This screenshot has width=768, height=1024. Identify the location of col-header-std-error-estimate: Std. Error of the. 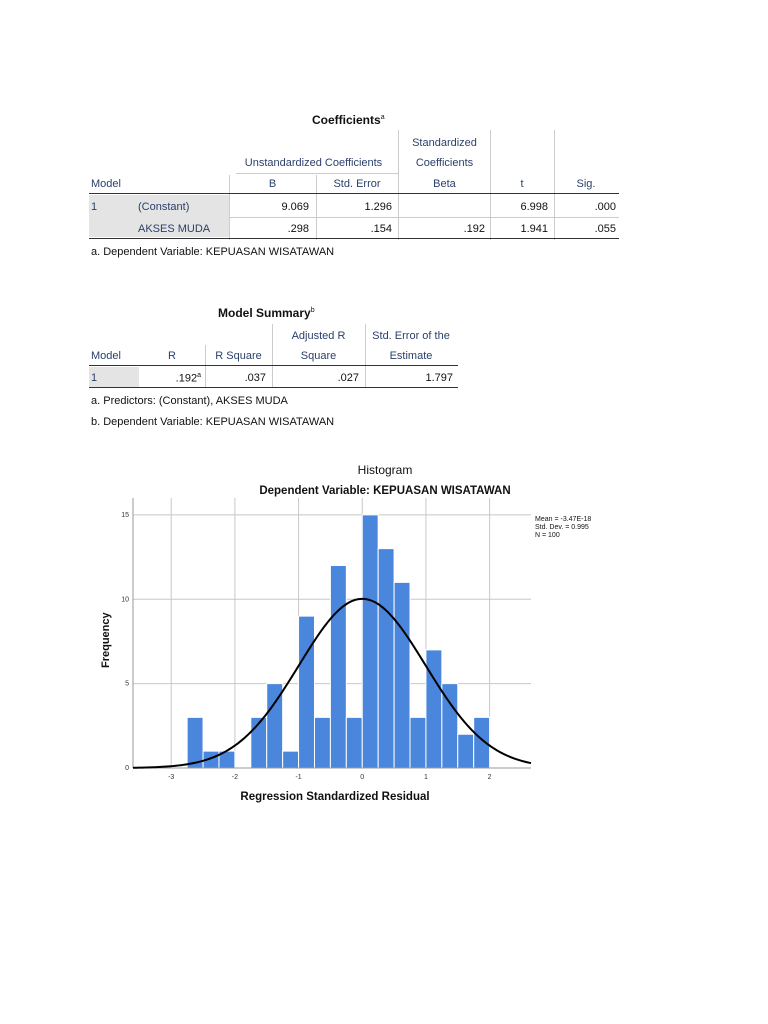
(411, 336).